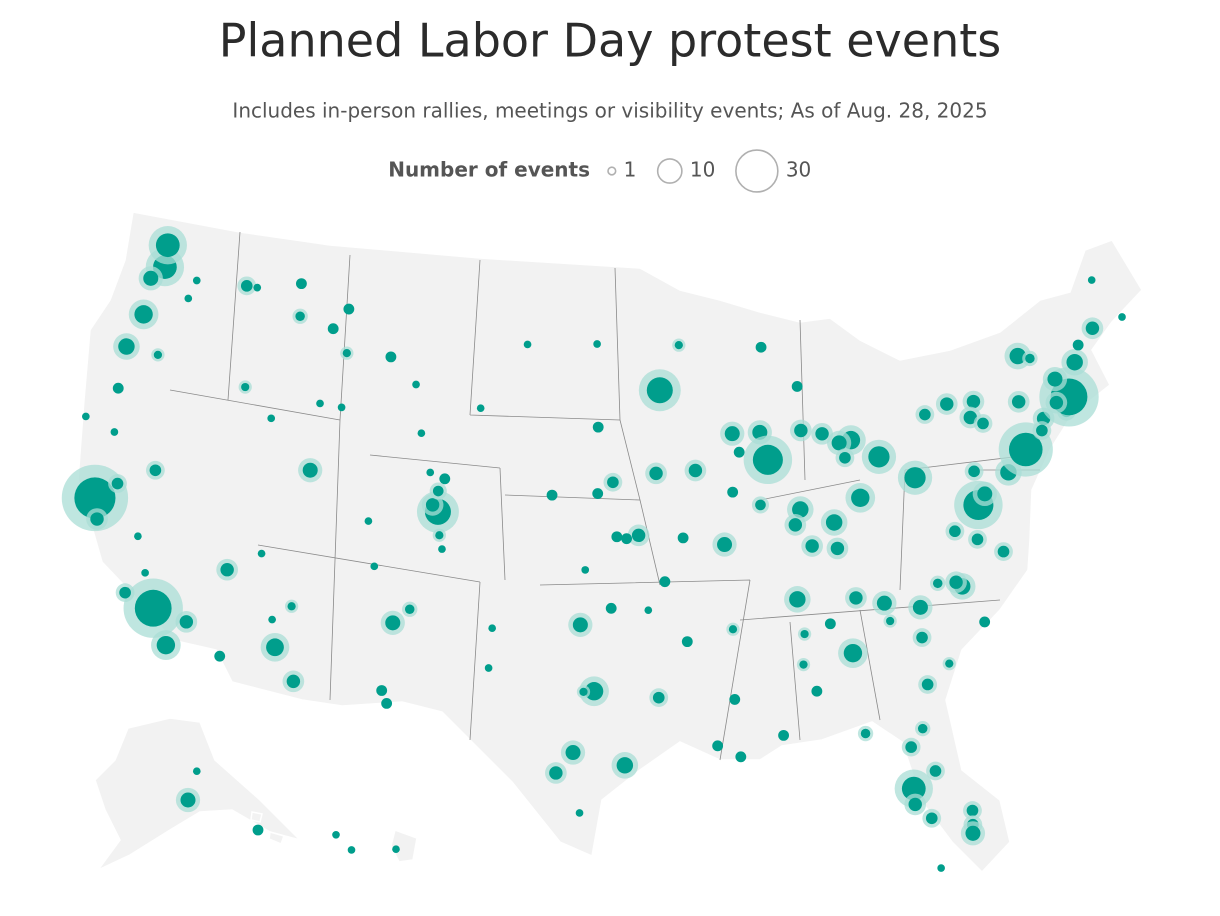  I want to click on chart-title: Planned Labor Day protest events, so click(610, 41).